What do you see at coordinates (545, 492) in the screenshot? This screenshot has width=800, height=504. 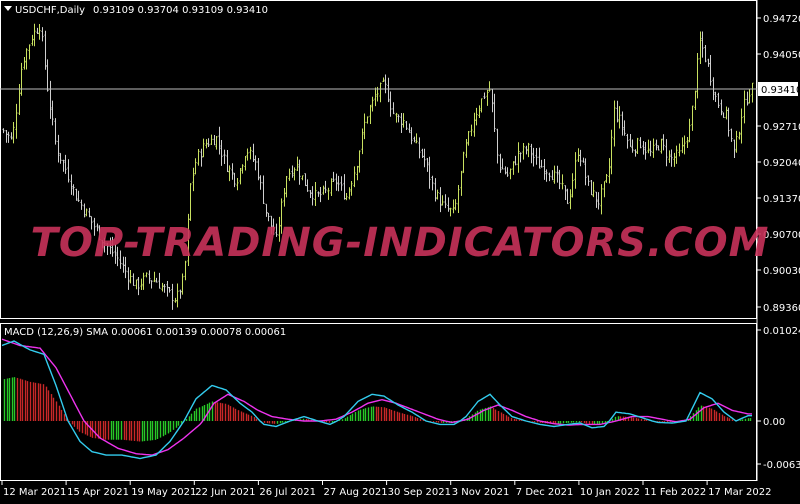 I see `time-axis-label: 7 Dec 2021` at bounding box center [545, 492].